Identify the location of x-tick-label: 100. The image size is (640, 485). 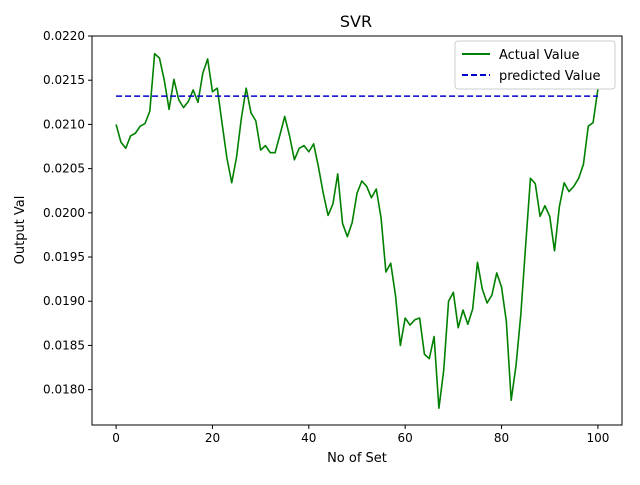
(597, 438).